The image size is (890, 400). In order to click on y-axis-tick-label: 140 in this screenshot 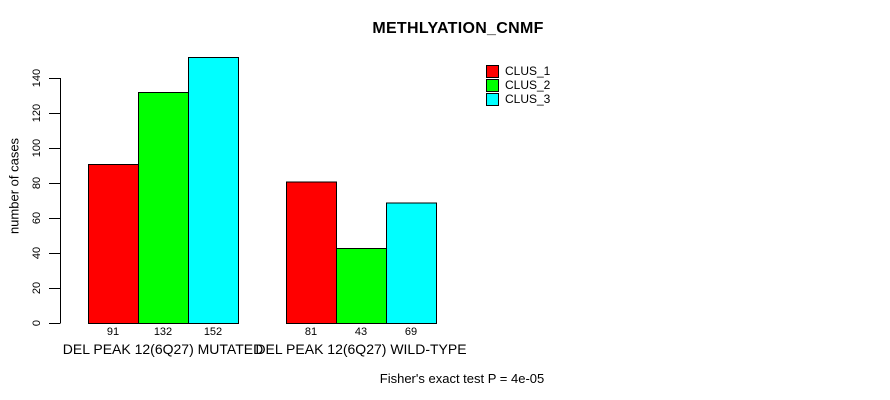, I will do `click(37, 78)`.